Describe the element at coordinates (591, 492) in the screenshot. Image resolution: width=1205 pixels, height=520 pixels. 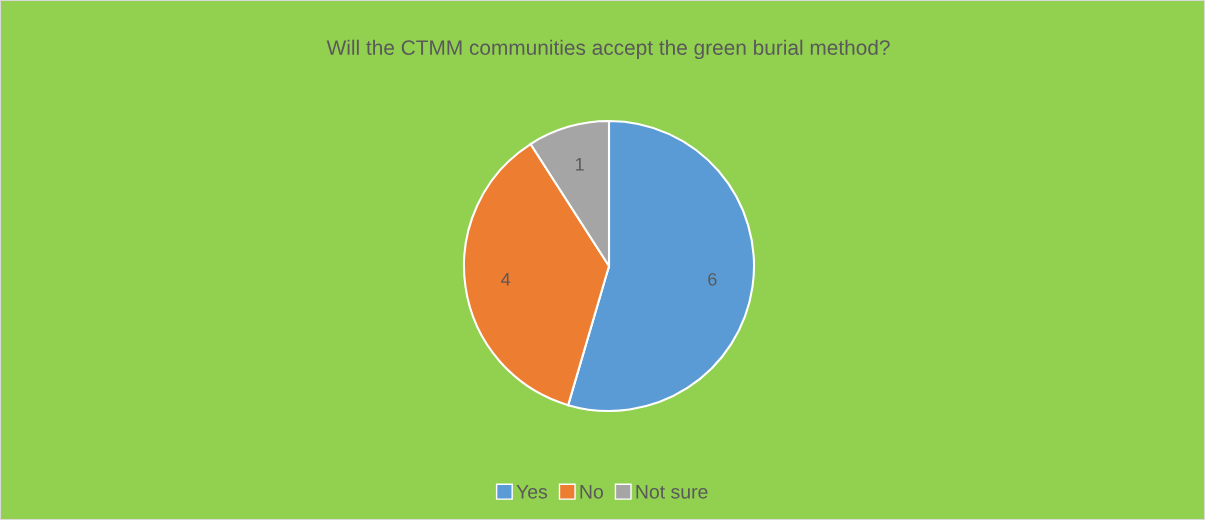
I see `legend-label: No` at that location.